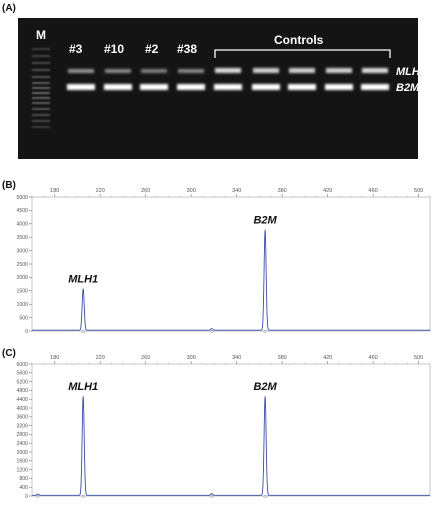  Describe the element at coordinates (22, 374) in the screenshot. I see `y-tick-label: 5600` at that location.